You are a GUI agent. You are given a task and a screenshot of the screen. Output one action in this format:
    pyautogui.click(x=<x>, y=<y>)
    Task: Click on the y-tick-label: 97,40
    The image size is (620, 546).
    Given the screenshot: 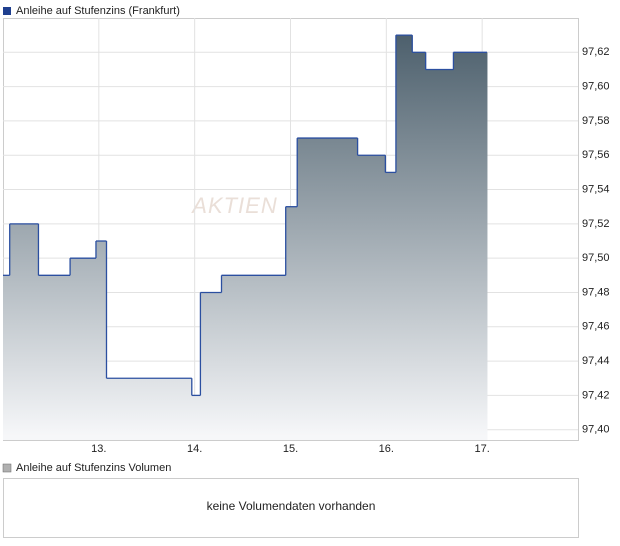 What is the action you would take?
    pyautogui.click(x=596, y=430)
    